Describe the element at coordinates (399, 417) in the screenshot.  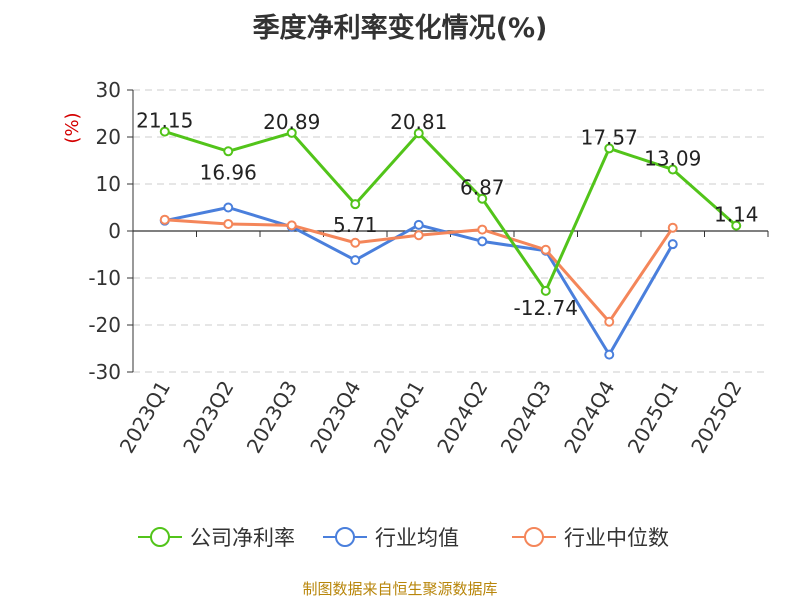
I see `x-tick-label: 2024Q1` at that location.